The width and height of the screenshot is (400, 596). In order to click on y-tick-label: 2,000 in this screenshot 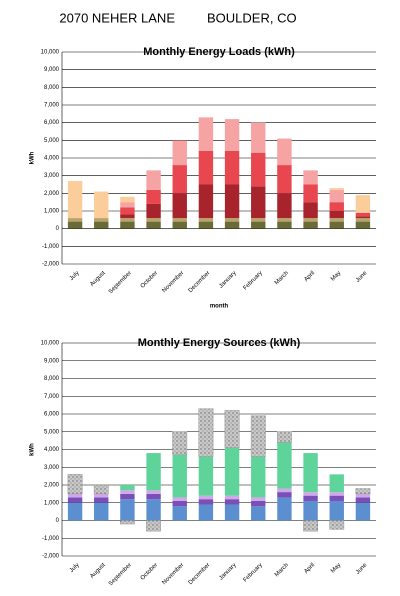, I will do `click(52, 486)`.